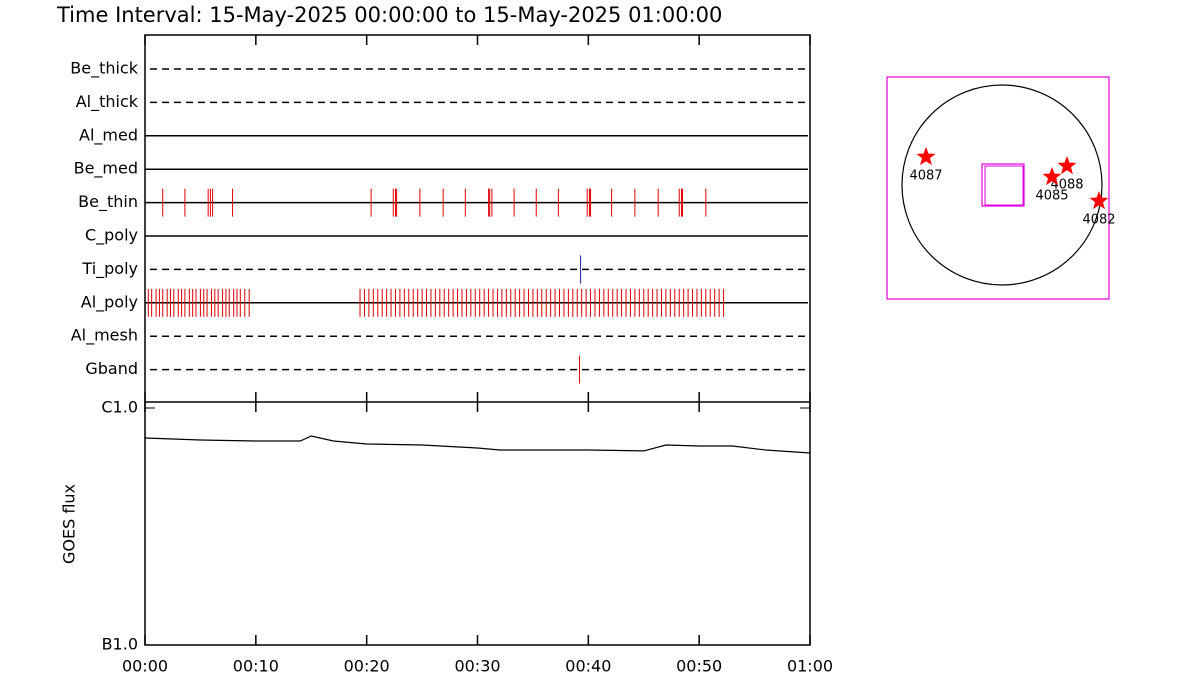  What do you see at coordinates (107, 102) in the screenshot?
I see `row-label: Al_thick` at bounding box center [107, 102].